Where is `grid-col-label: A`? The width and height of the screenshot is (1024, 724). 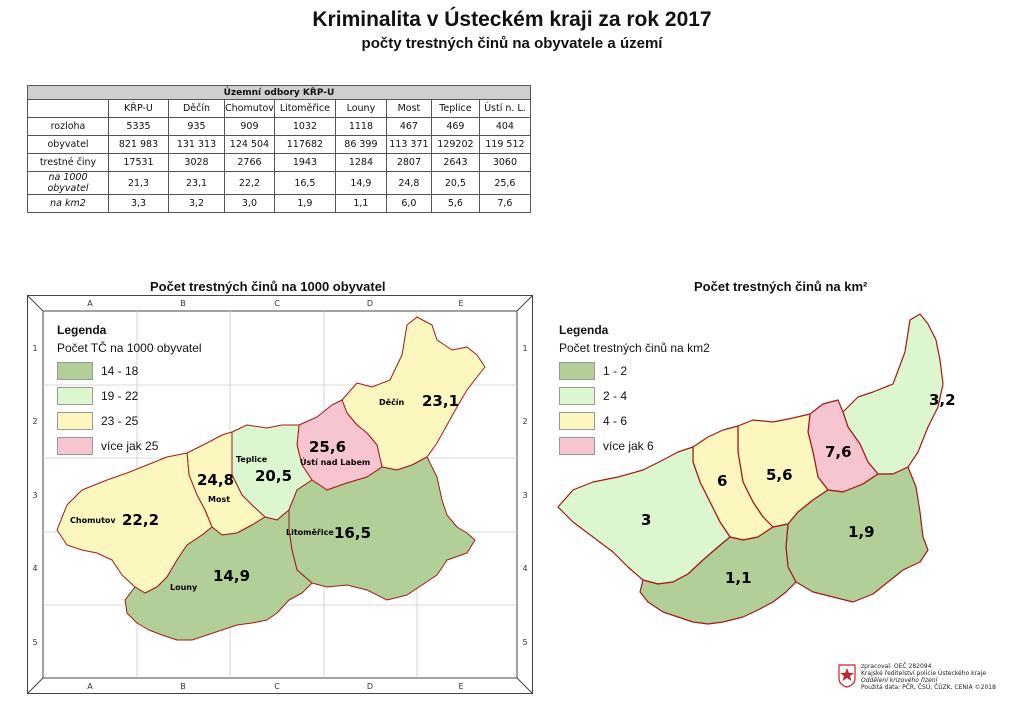
grid-col-label: A is located at coordinates (90, 686).